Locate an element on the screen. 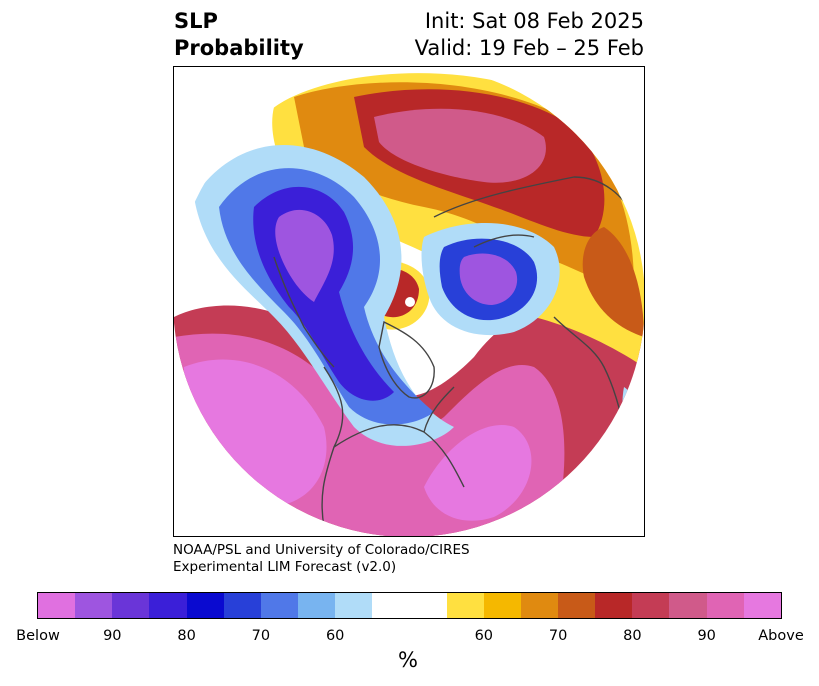 This screenshot has width=819, height=686. coast-greenland is located at coordinates (406, 359).